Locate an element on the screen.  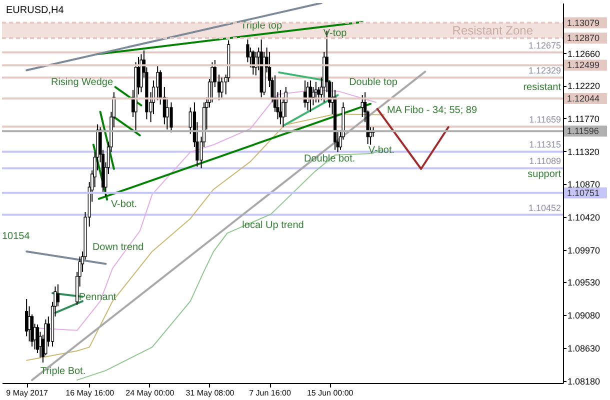
ref-line-label: 1.12675 is located at coordinates (544, 45).